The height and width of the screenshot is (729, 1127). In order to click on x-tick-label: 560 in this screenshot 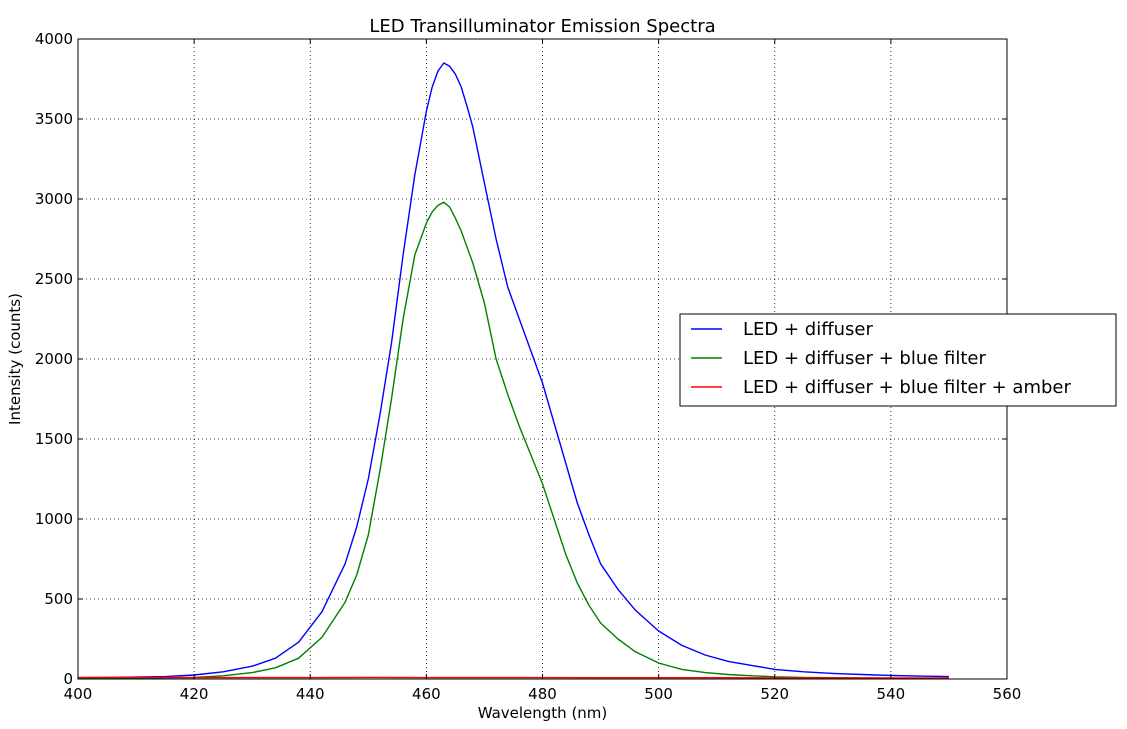, I will do `click(1007, 694)`.